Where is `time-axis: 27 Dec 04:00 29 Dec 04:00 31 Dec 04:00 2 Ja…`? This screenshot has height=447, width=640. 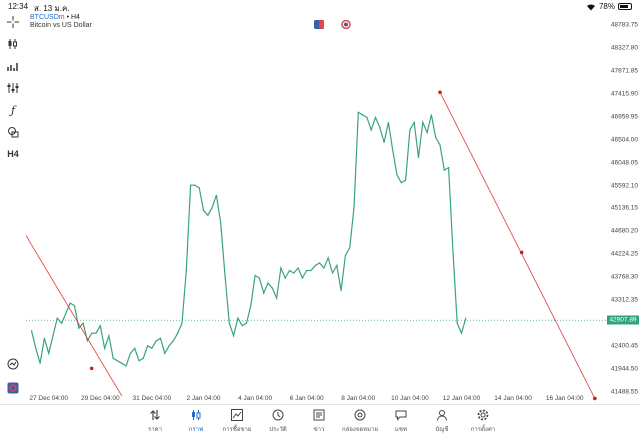
time-axis: 27 Dec 04:00 29 Dec 04:00 31 Dec 04:00 2 Ja… is located at coordinates (316, 400).